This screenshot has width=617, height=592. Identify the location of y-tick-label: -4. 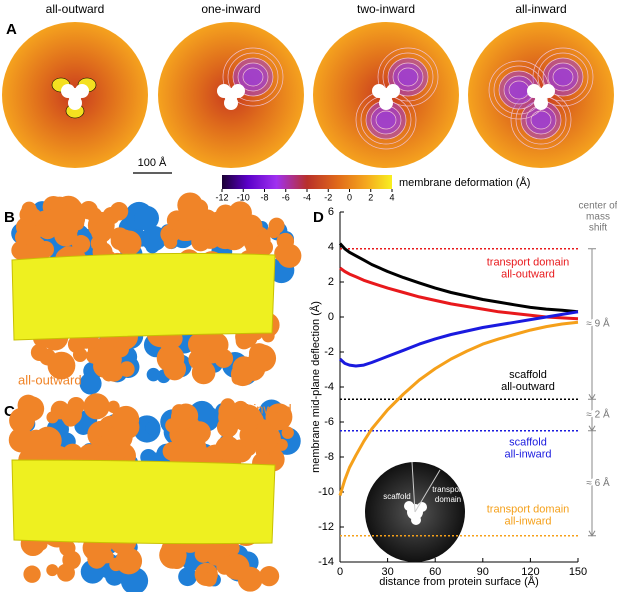
(329, 387).